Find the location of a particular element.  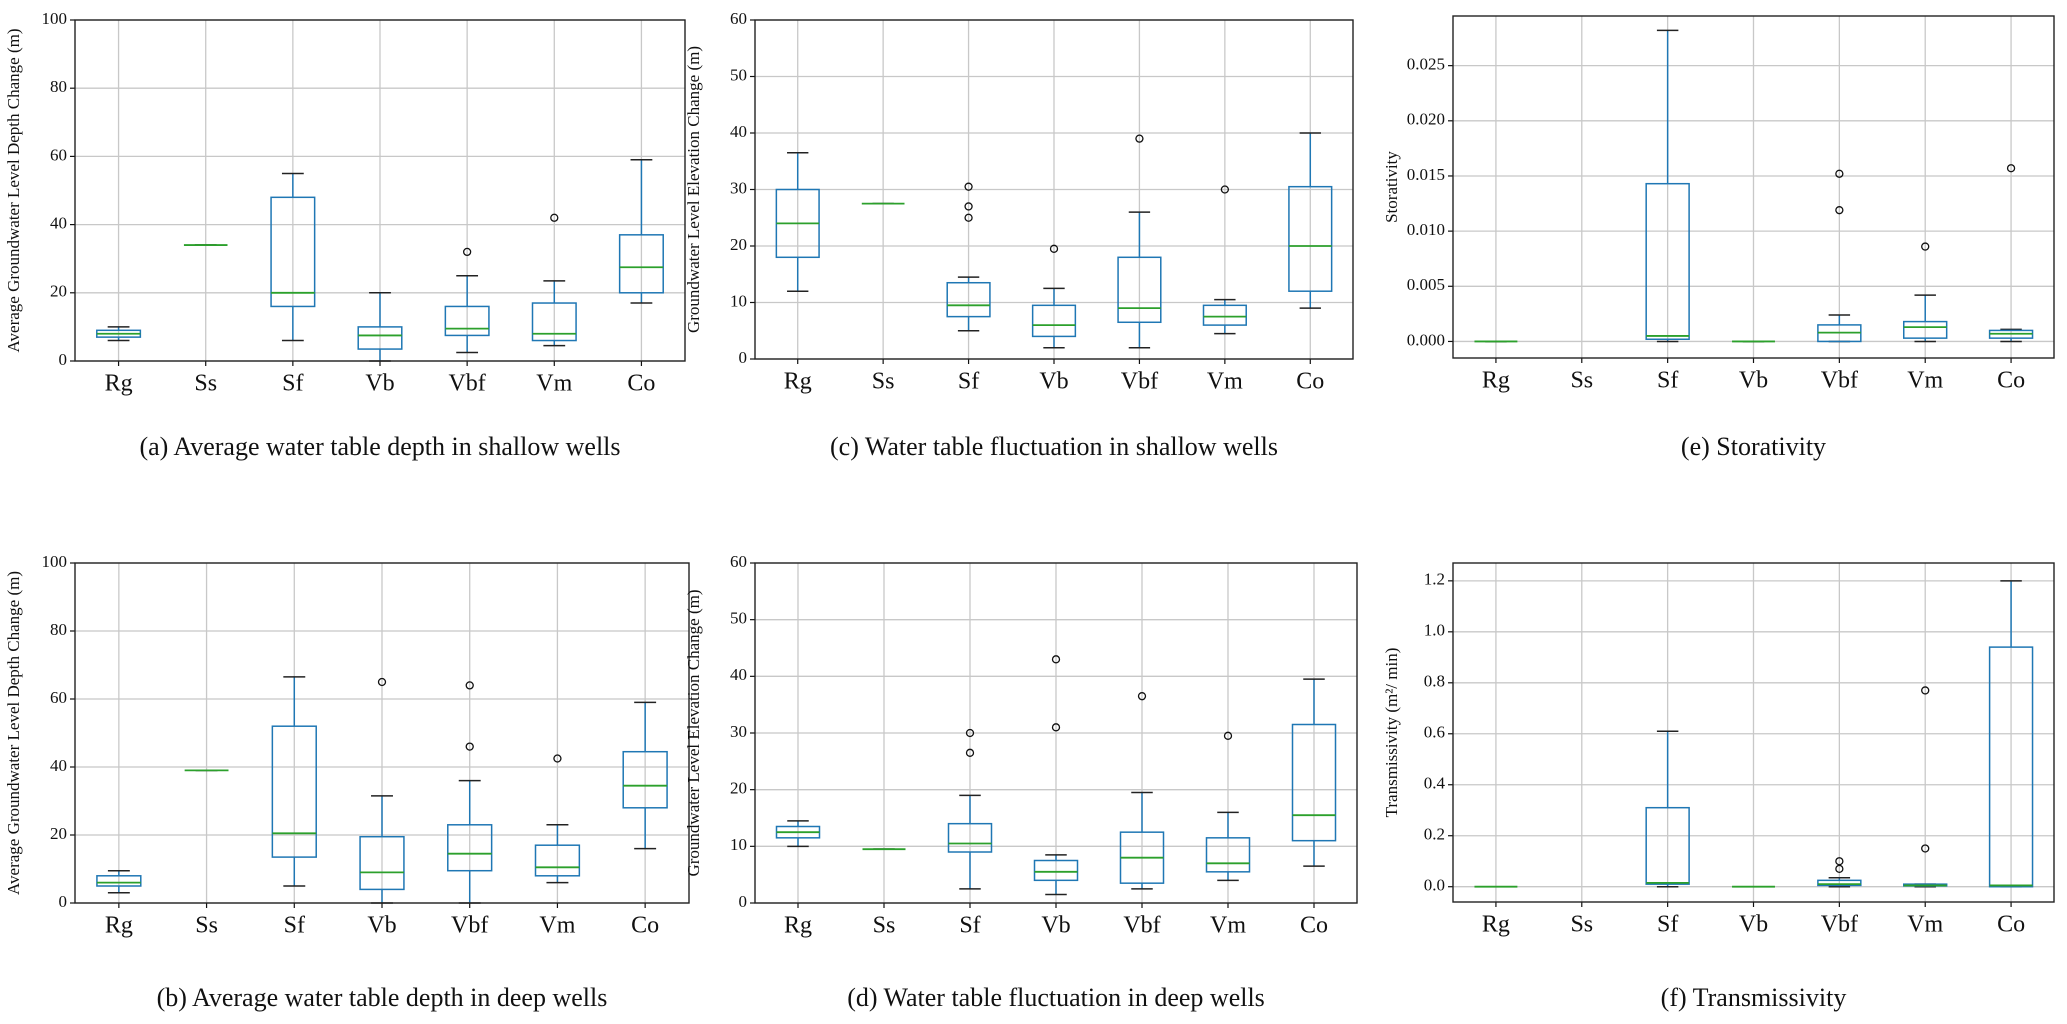

y-axis-label: Storativity is located at coordinates (1391, 187).